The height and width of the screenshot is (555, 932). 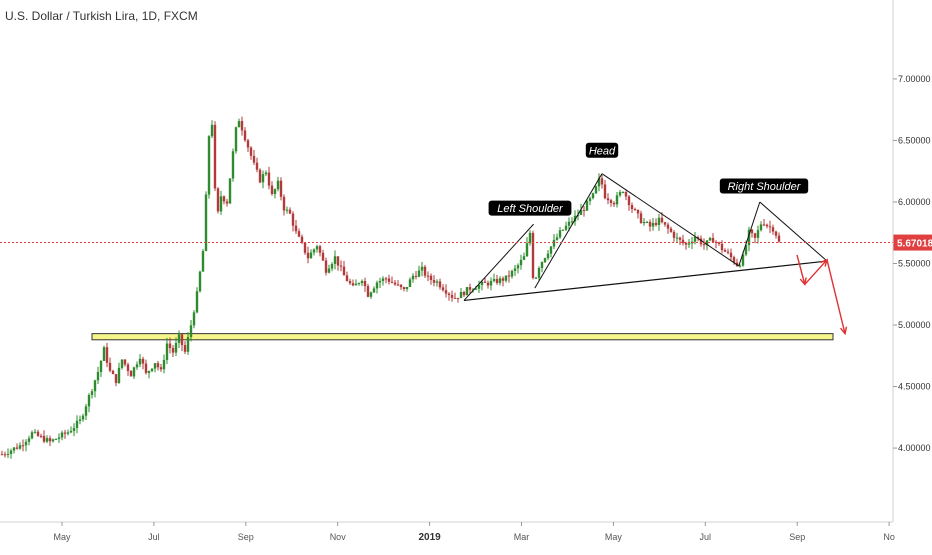 I want to click on y-tick-label: 4.00000, so click(x=914, y=448).